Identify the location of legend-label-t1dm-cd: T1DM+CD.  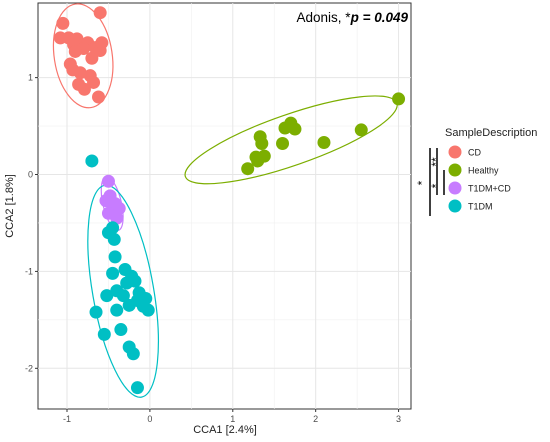
(489, 189).